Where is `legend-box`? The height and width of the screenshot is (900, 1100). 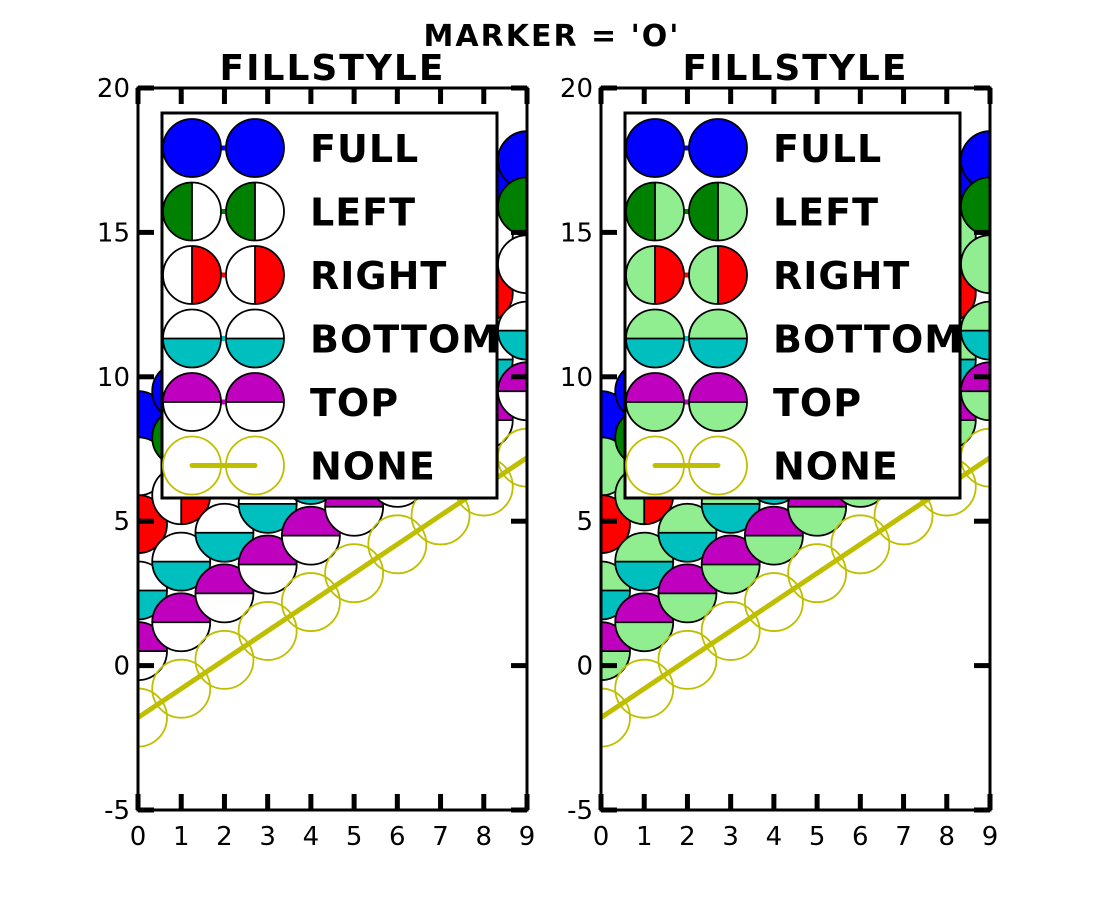
legend-box is located at coordinates (329, 305).